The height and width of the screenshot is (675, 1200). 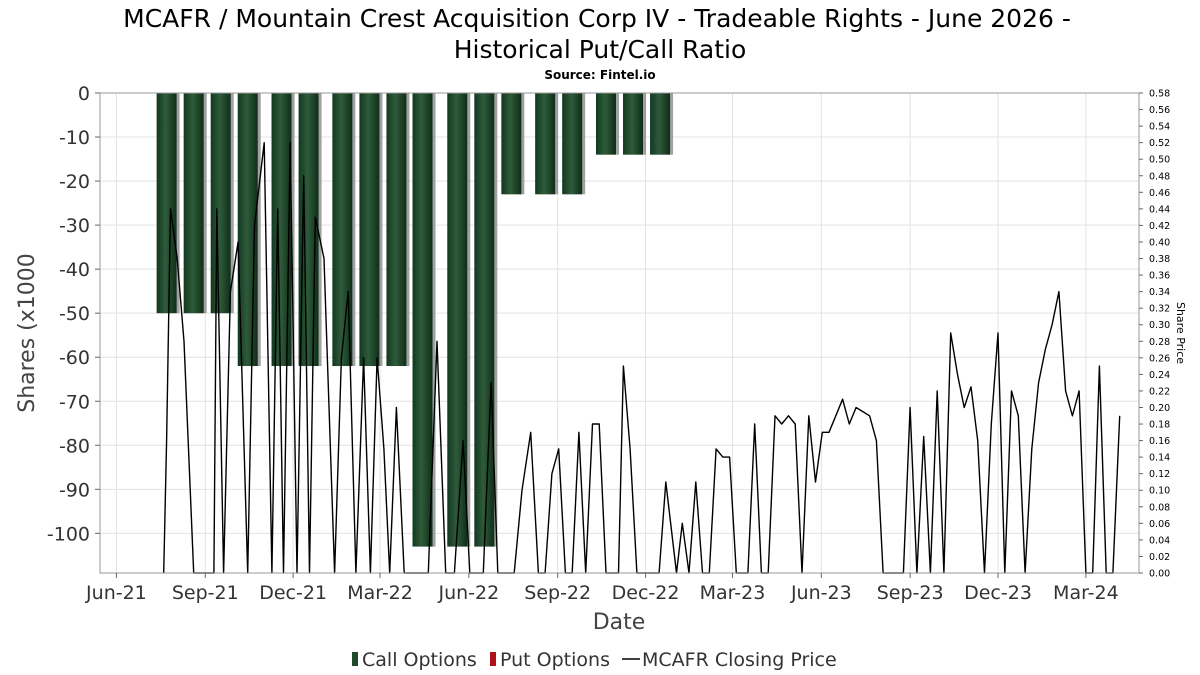 What do you see at coordinates (1159, 276) in the screenshot?
I see `y2-tick-label: 0.36` at bounding box center [1159, 276].